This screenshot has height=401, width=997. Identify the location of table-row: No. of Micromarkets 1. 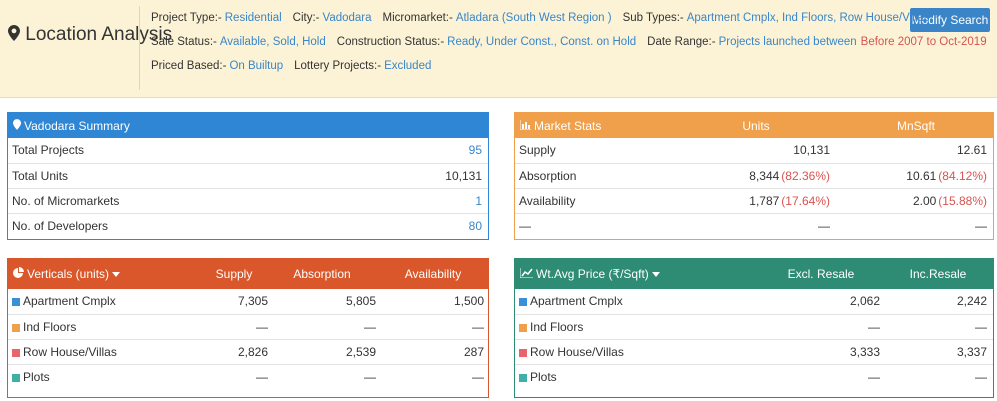
(248, 201).